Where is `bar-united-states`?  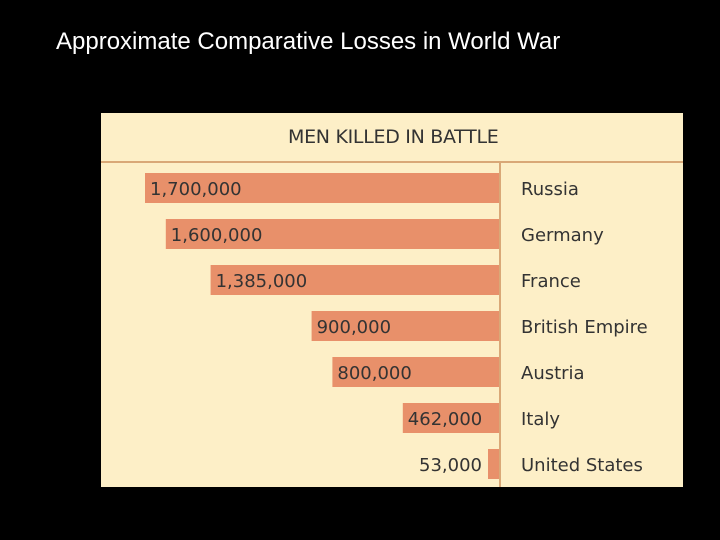
bar-united-states is located at coordinates (493, 464).